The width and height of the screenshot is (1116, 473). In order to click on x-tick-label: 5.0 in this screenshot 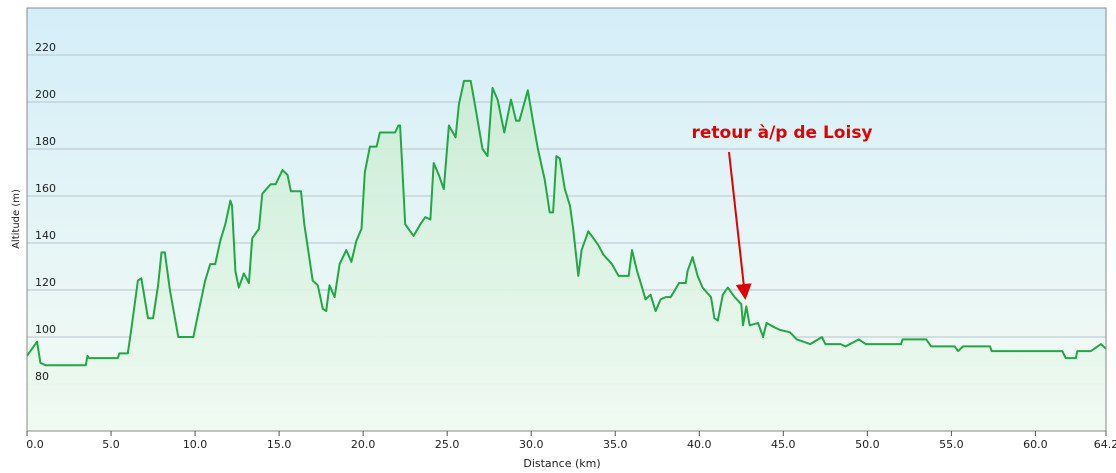, I will do `click(111, 444)`.